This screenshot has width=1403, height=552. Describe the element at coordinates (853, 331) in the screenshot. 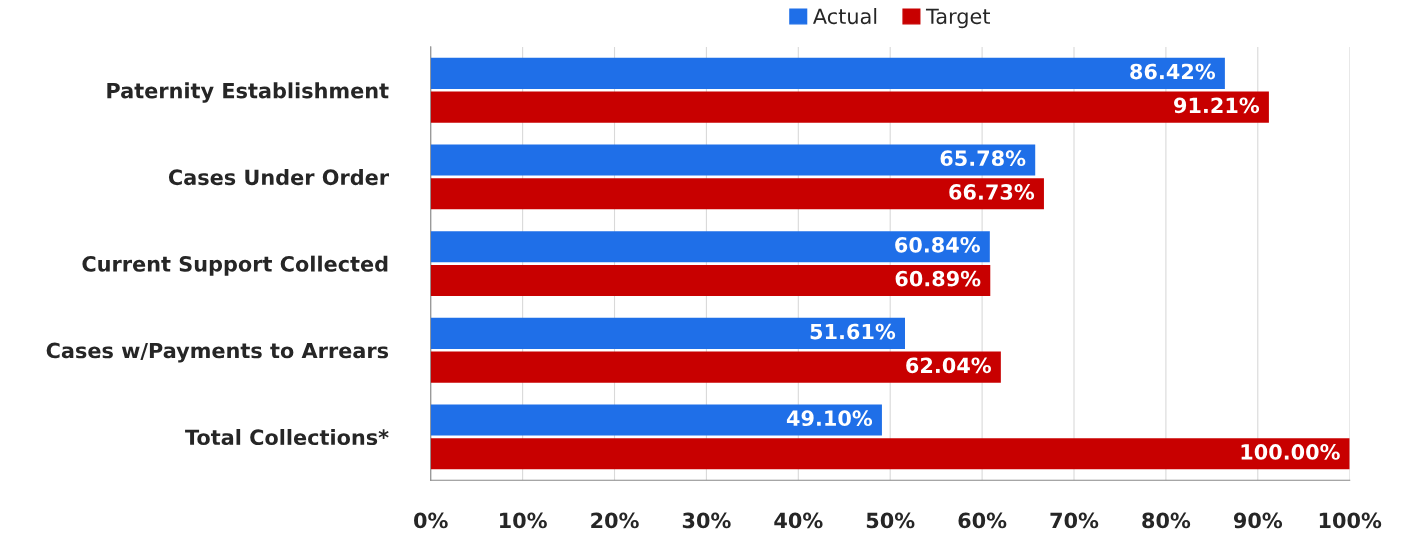

I see `data-label: 51.61%` at that location.